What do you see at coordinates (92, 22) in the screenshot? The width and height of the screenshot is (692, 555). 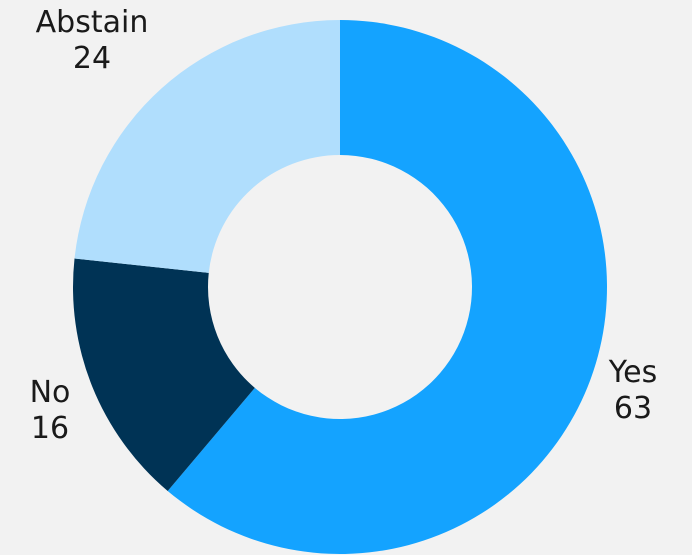 I see `label-abstain-name: Abstain` at bounding box center [92, 22].